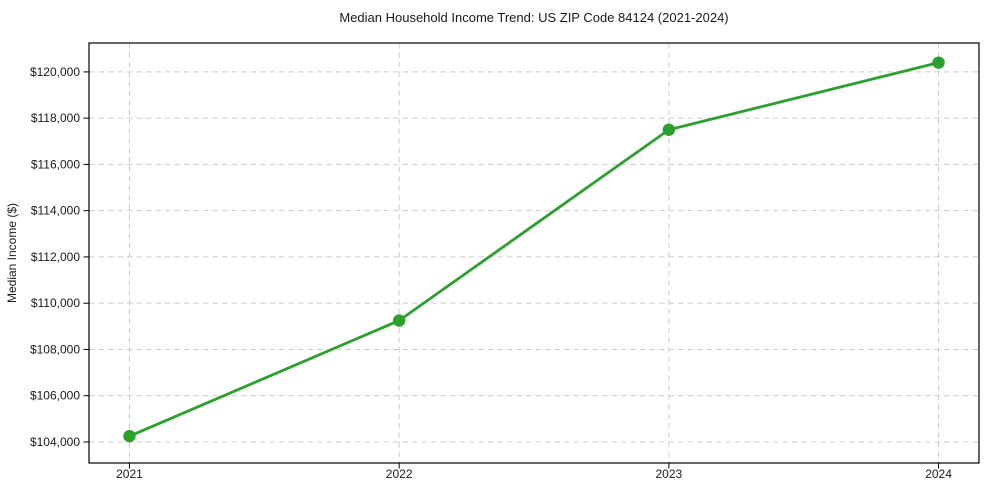 Image resolution: width=989 pixels, height=490 pixels. Describe the element at coordinates (55, 164) in the screenshot. I see `y-tick-label: $116,000` at that location.